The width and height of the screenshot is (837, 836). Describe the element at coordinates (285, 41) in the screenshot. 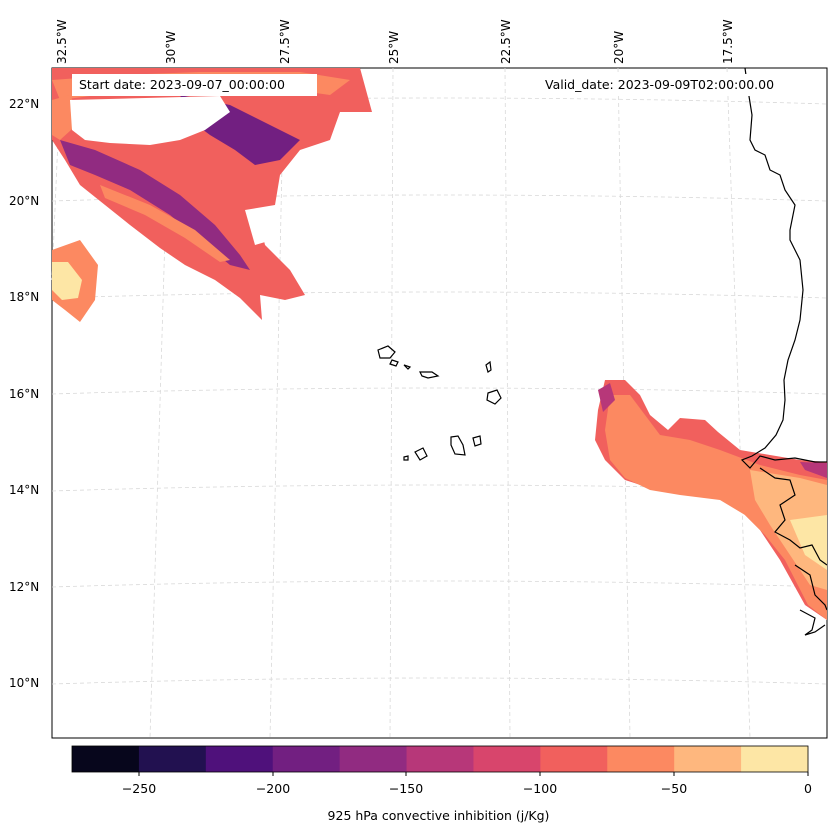

I see `lon-label-27-5w: 27.5°W` at that location.